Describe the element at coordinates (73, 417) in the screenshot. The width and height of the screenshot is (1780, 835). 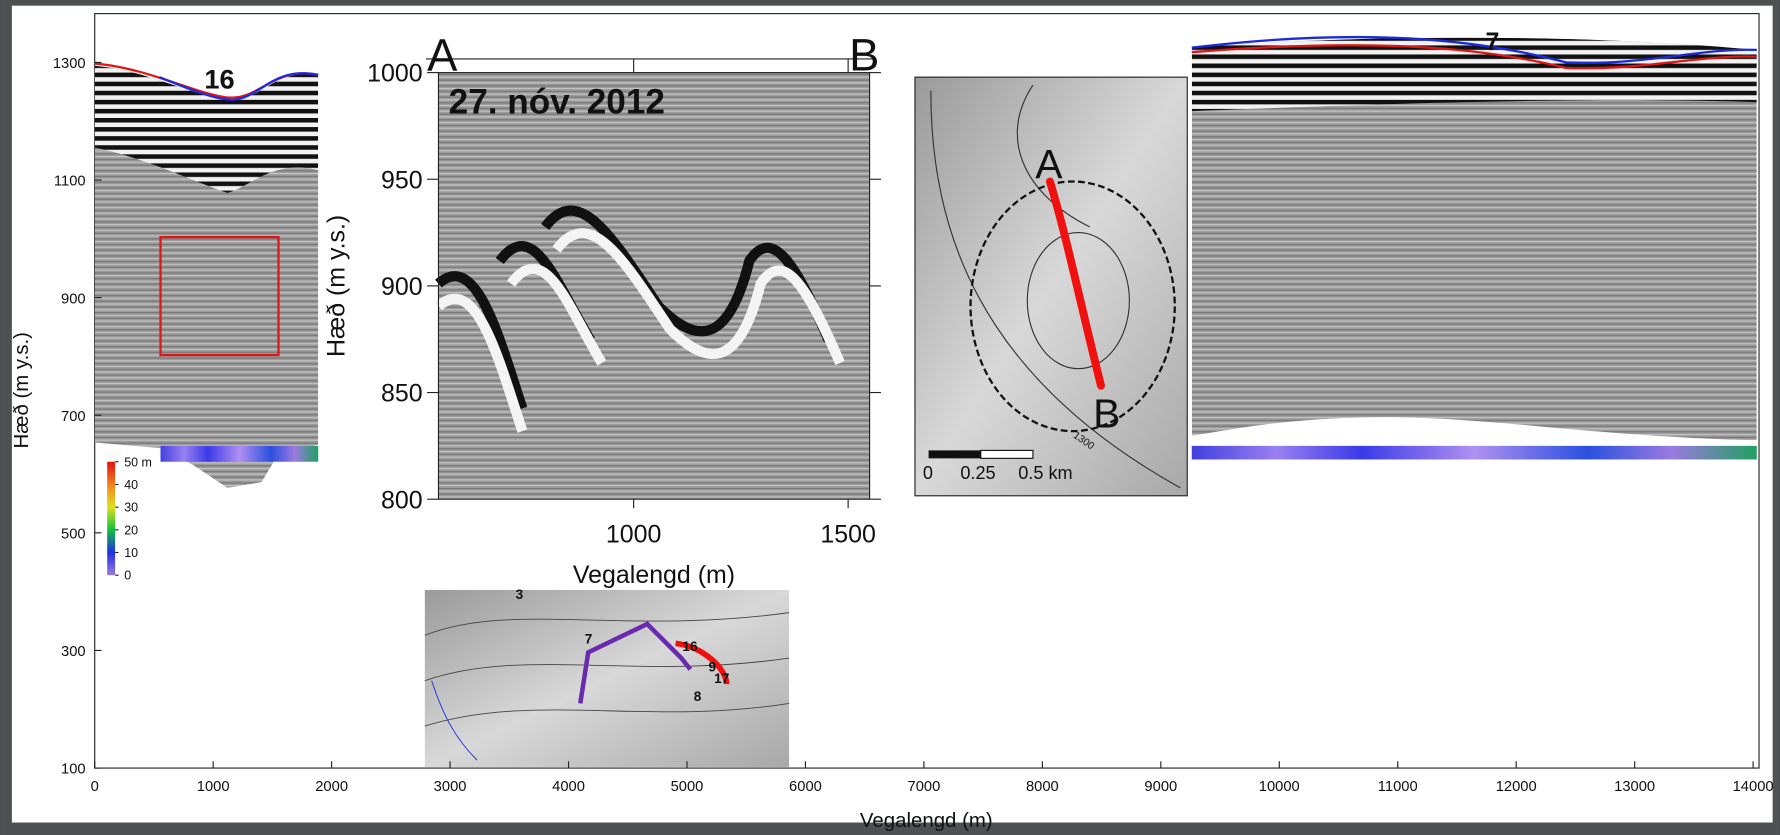
I see `y-tick-label: 700` at that location.